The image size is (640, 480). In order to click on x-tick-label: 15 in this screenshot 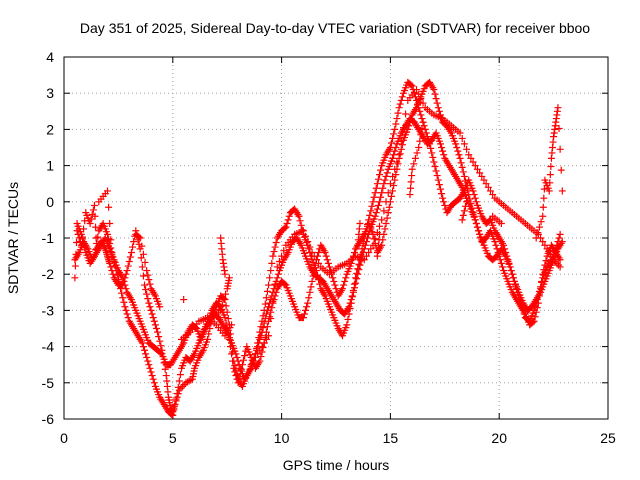, I will do `click(391, 438)`.